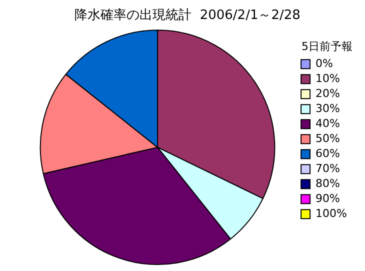 The width and height of the screenshot is (365, 271). Describe the element at coordinates (328, 198) in the screenshot. I see `legend-label: 90%` at that location.